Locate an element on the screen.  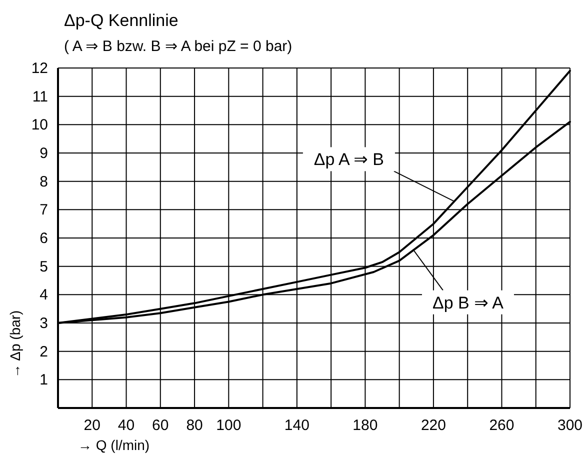
x-tick-label: 40 is located at coordinates (126, 425).